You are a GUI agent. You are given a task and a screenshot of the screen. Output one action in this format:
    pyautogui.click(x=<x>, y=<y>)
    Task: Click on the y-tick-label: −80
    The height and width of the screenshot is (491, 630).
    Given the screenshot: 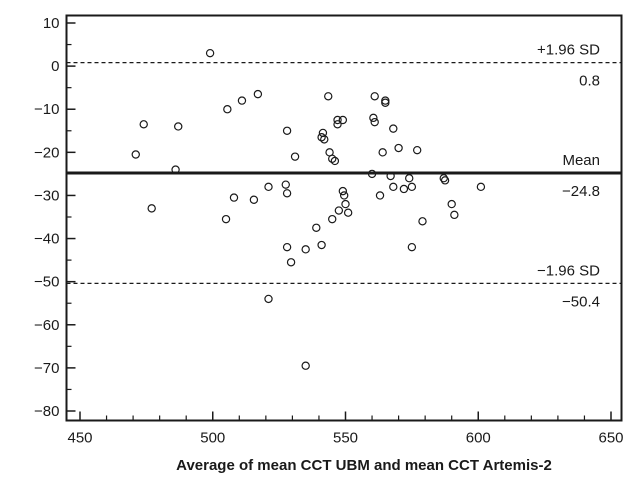 What is the action you would take?
    pyautogui.click(x=46, y=411)
    